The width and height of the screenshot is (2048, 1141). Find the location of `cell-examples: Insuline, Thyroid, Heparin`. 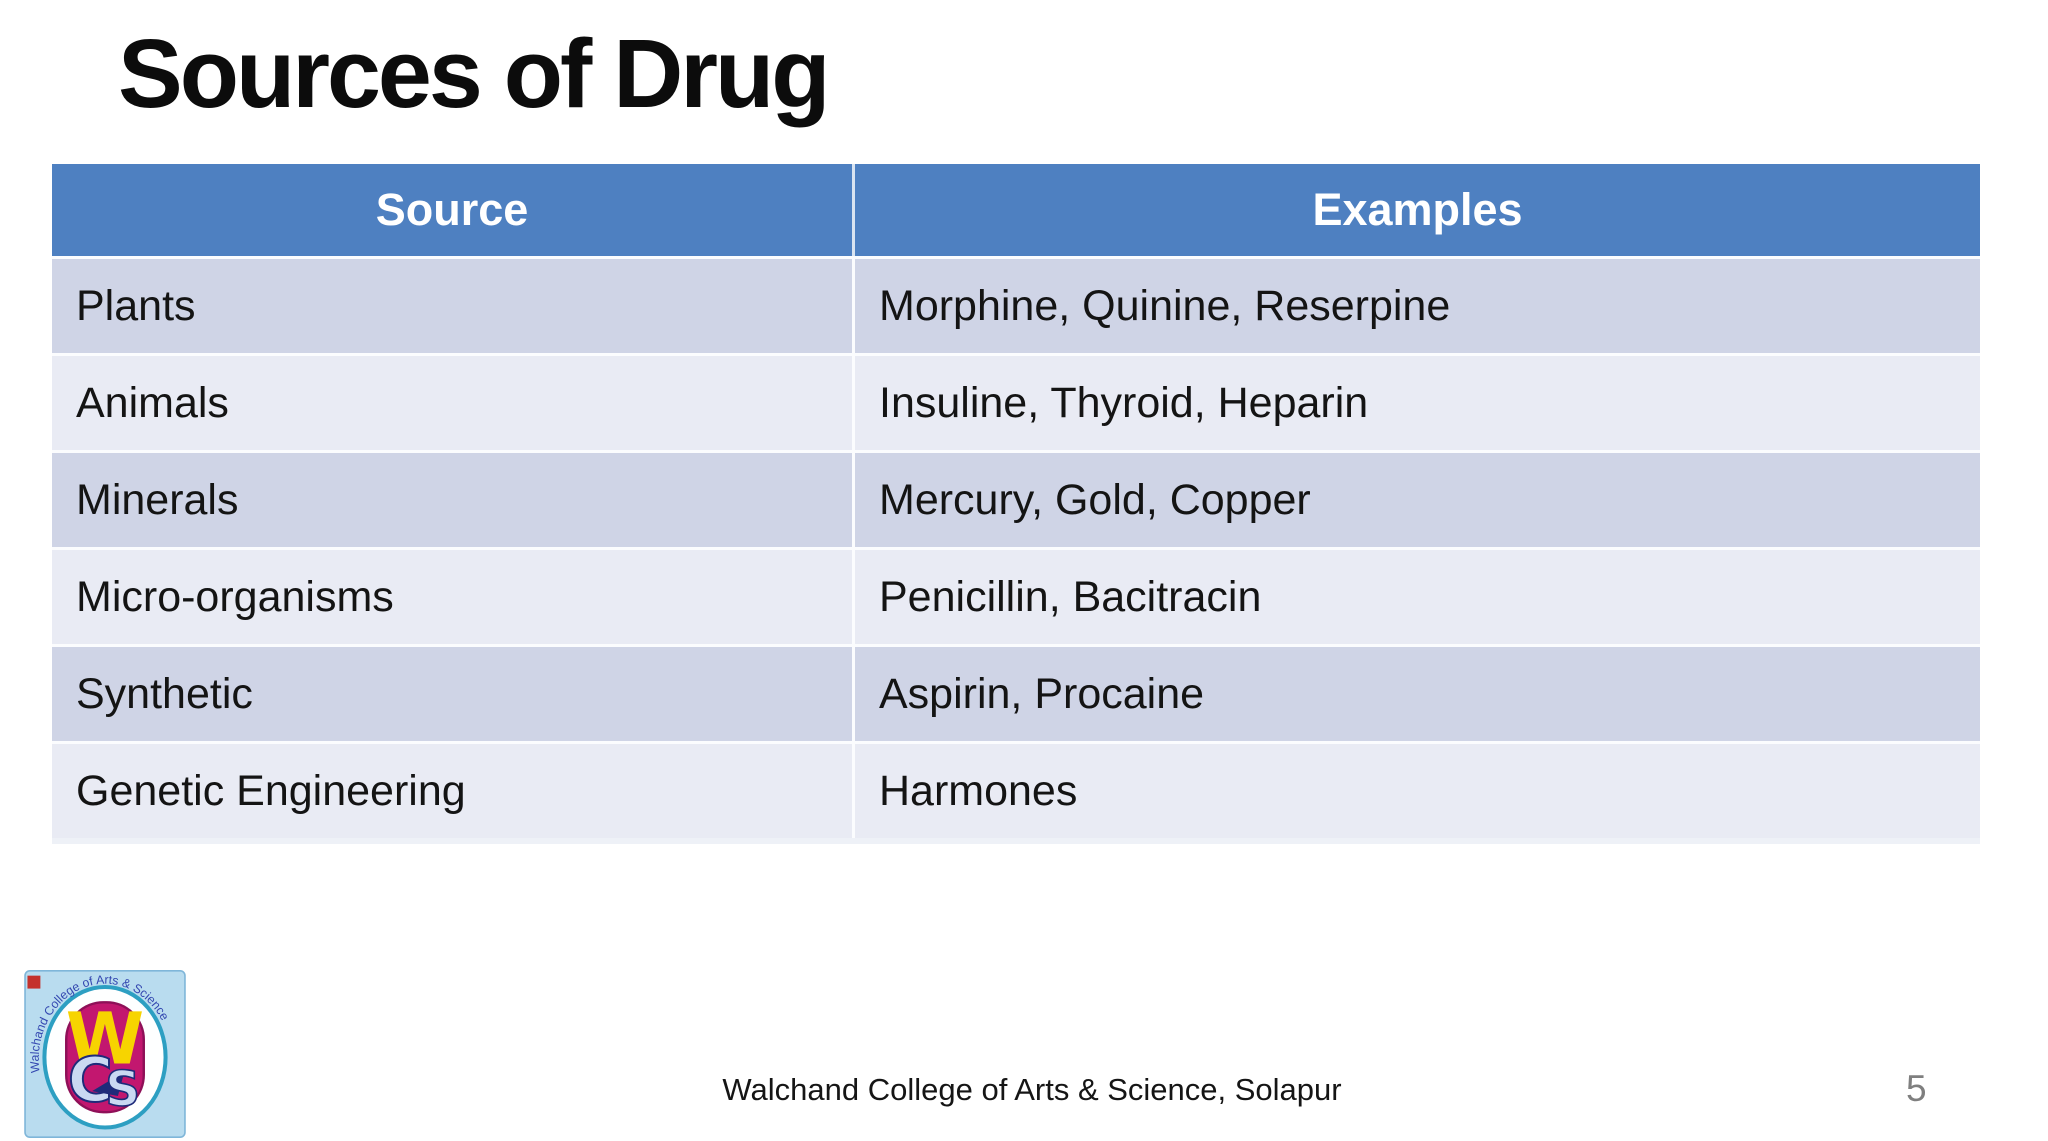

cell-examples: Insuline, Thyroid, Heparin is located at coordinates (1416, 403).